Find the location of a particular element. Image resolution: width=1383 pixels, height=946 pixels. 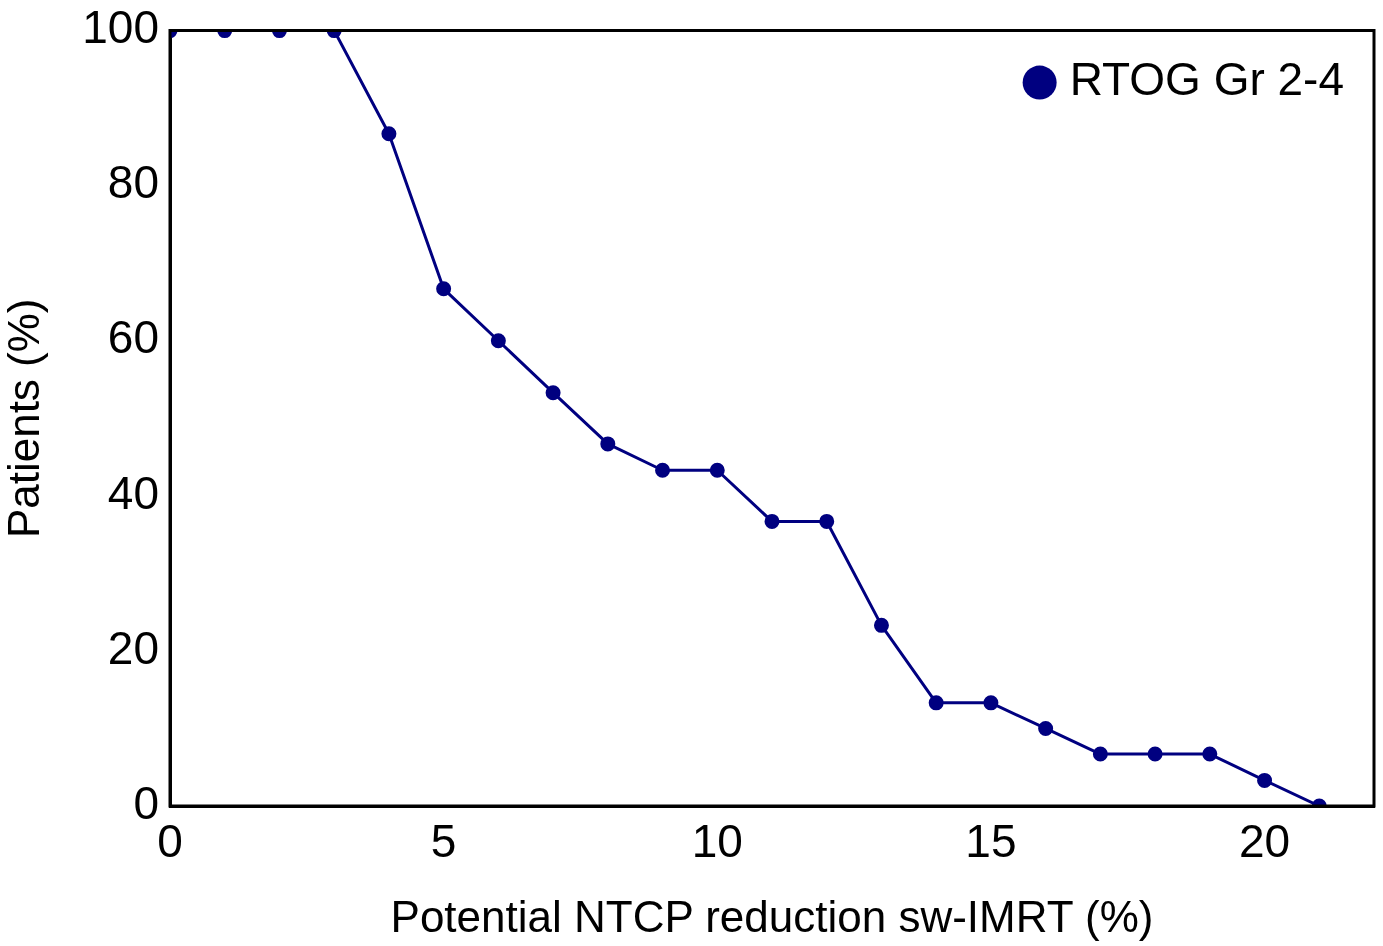

y-tick-label: 0 is located at coordinates (146, 802).